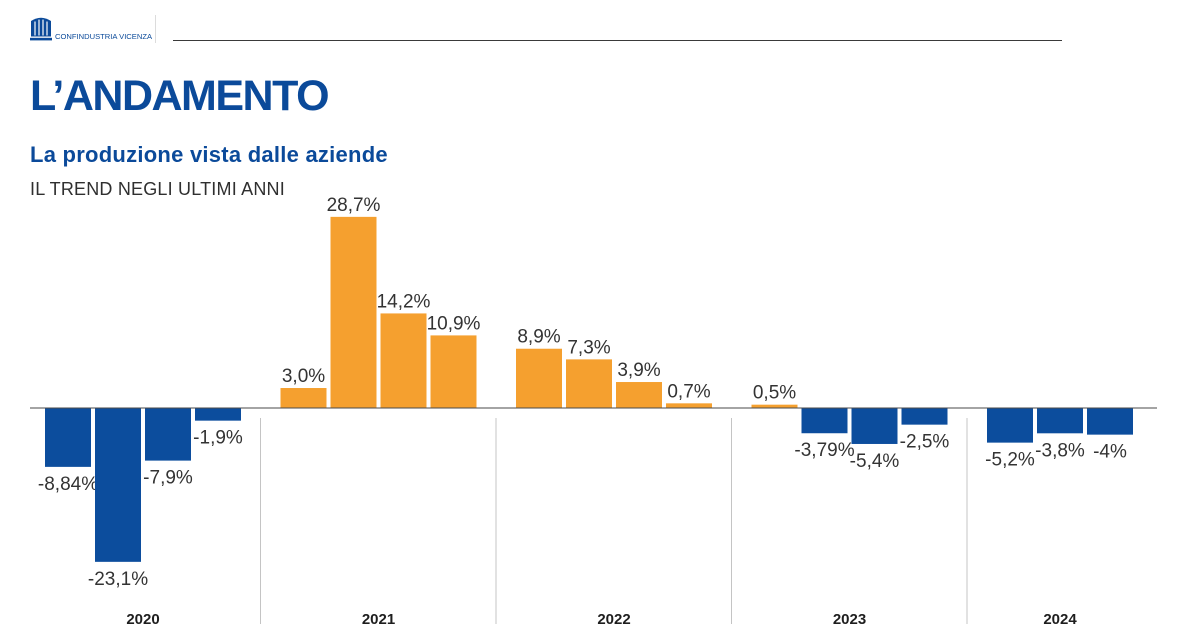 This screenshot has width=1200, height=630. I want to click on data-label-2024-2: -3,8%, so click(1060, 450).